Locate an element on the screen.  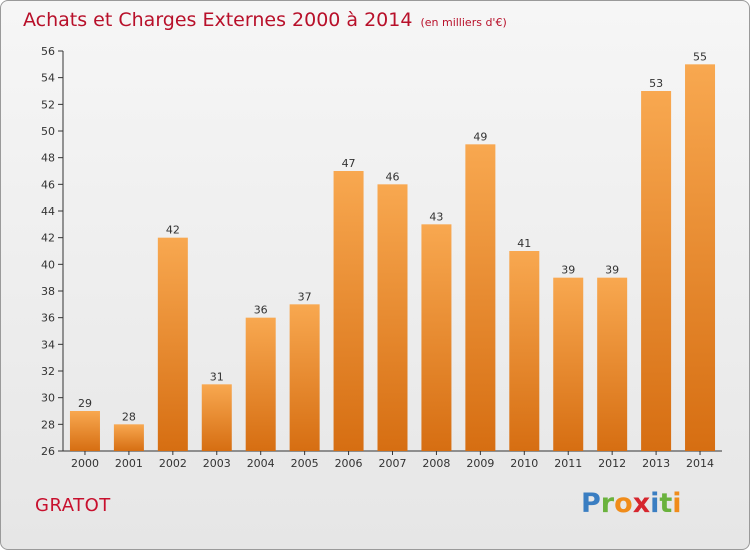
y-tick-label: 36 is located at coordinates (48, 318).